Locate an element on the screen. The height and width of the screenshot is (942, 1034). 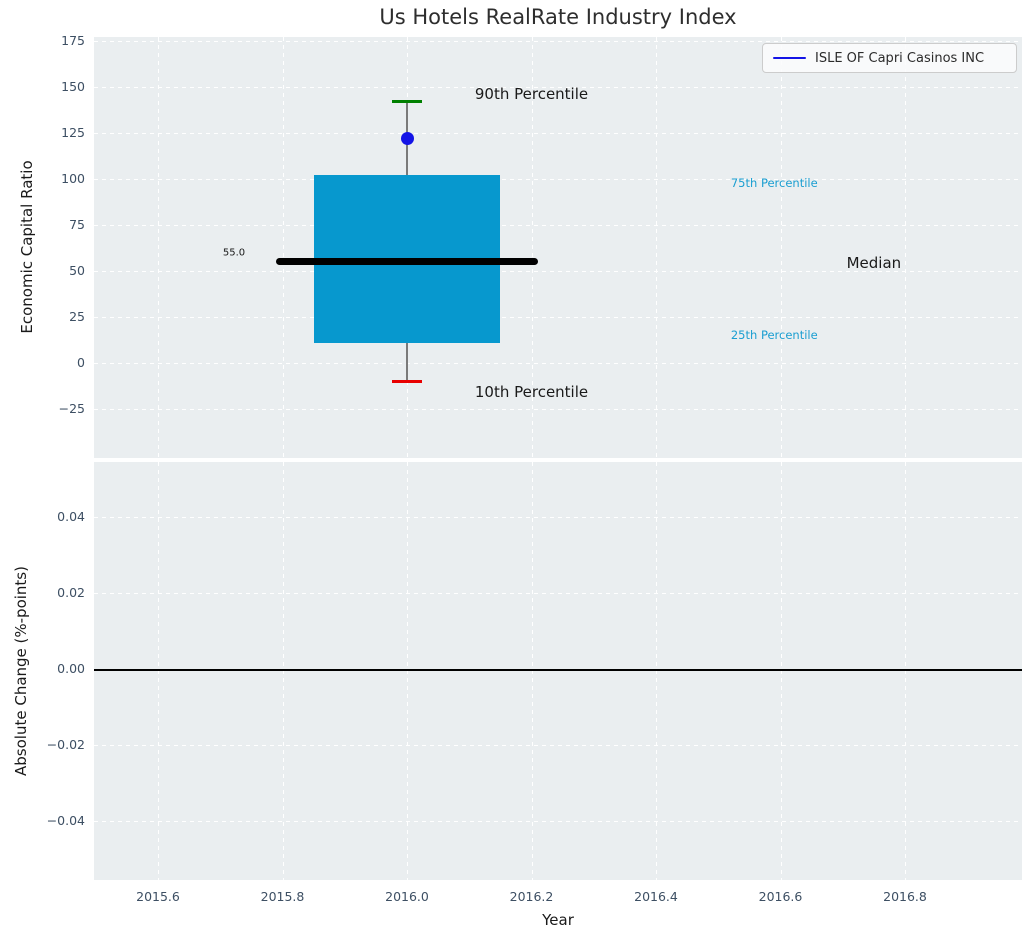
p90-cap is located at coordinates (407, 102).